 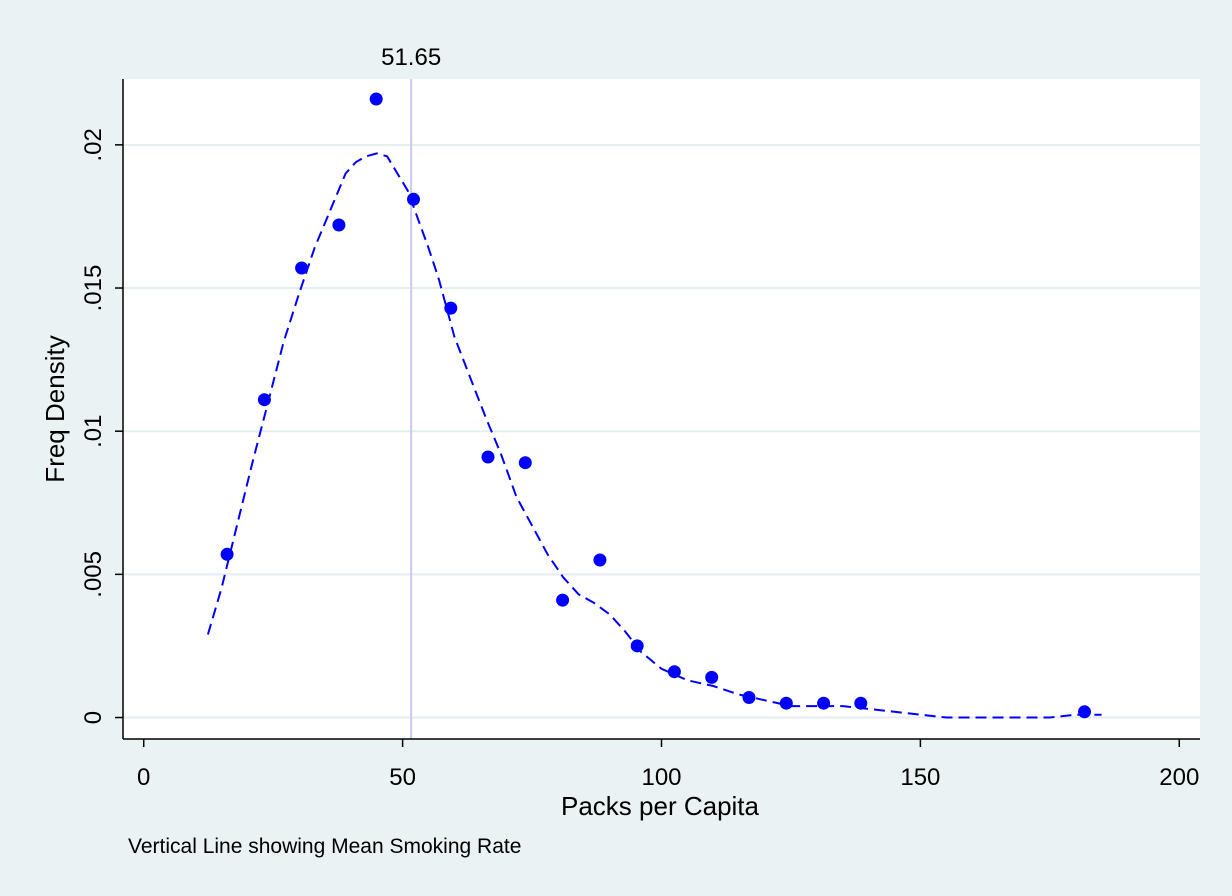 What do you see at coordinates (661, 777) in the screenshot?
I see `x-tick-label-2: 100` at bounding box center [661, 777].